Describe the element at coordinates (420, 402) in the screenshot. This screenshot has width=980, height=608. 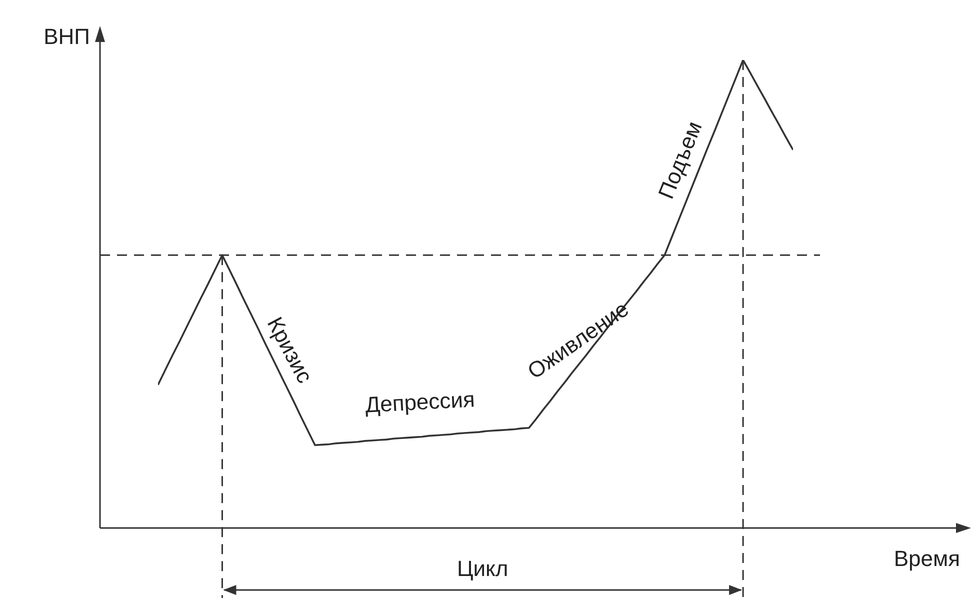
I see `annotation: Депрессия` at that location.